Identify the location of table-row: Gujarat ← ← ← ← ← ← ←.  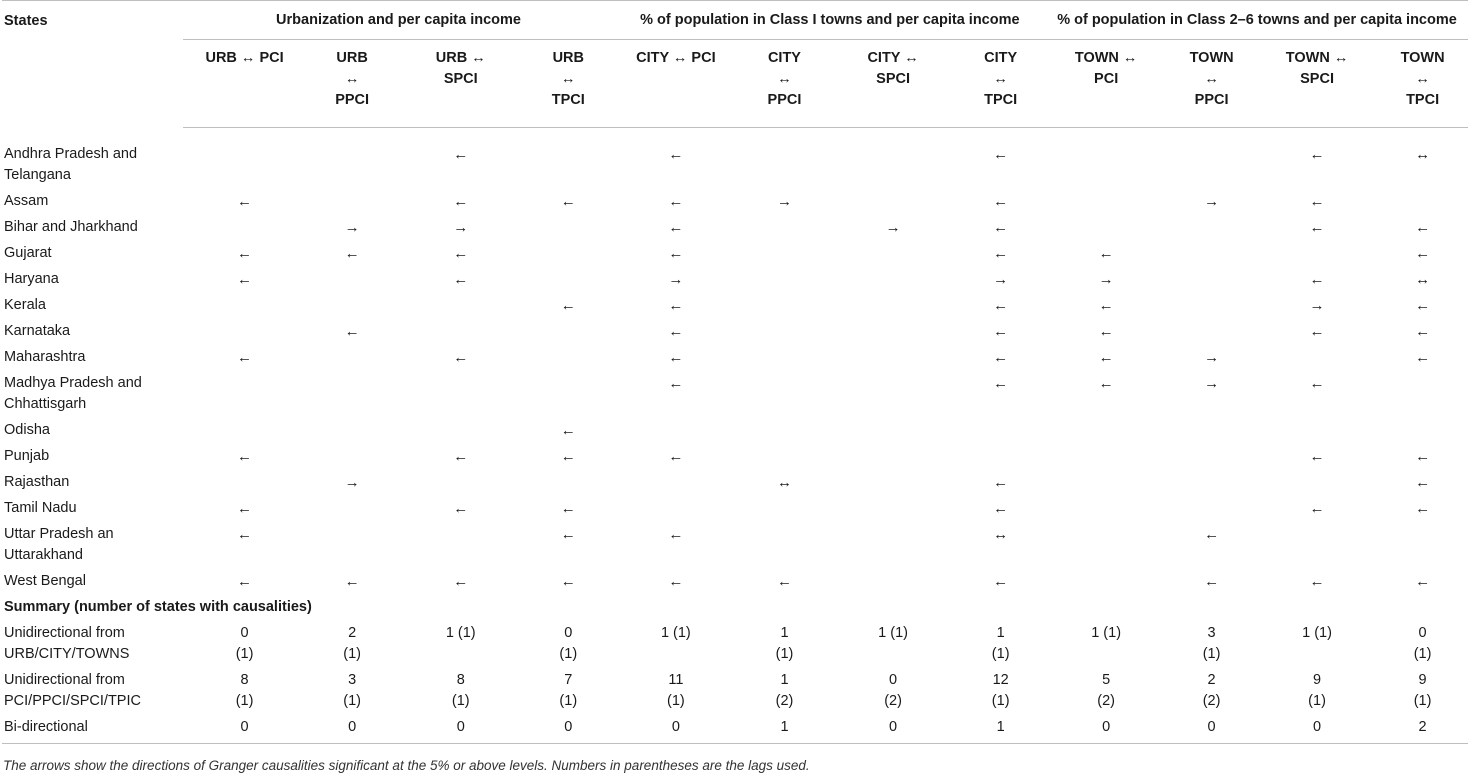
(735, 256).